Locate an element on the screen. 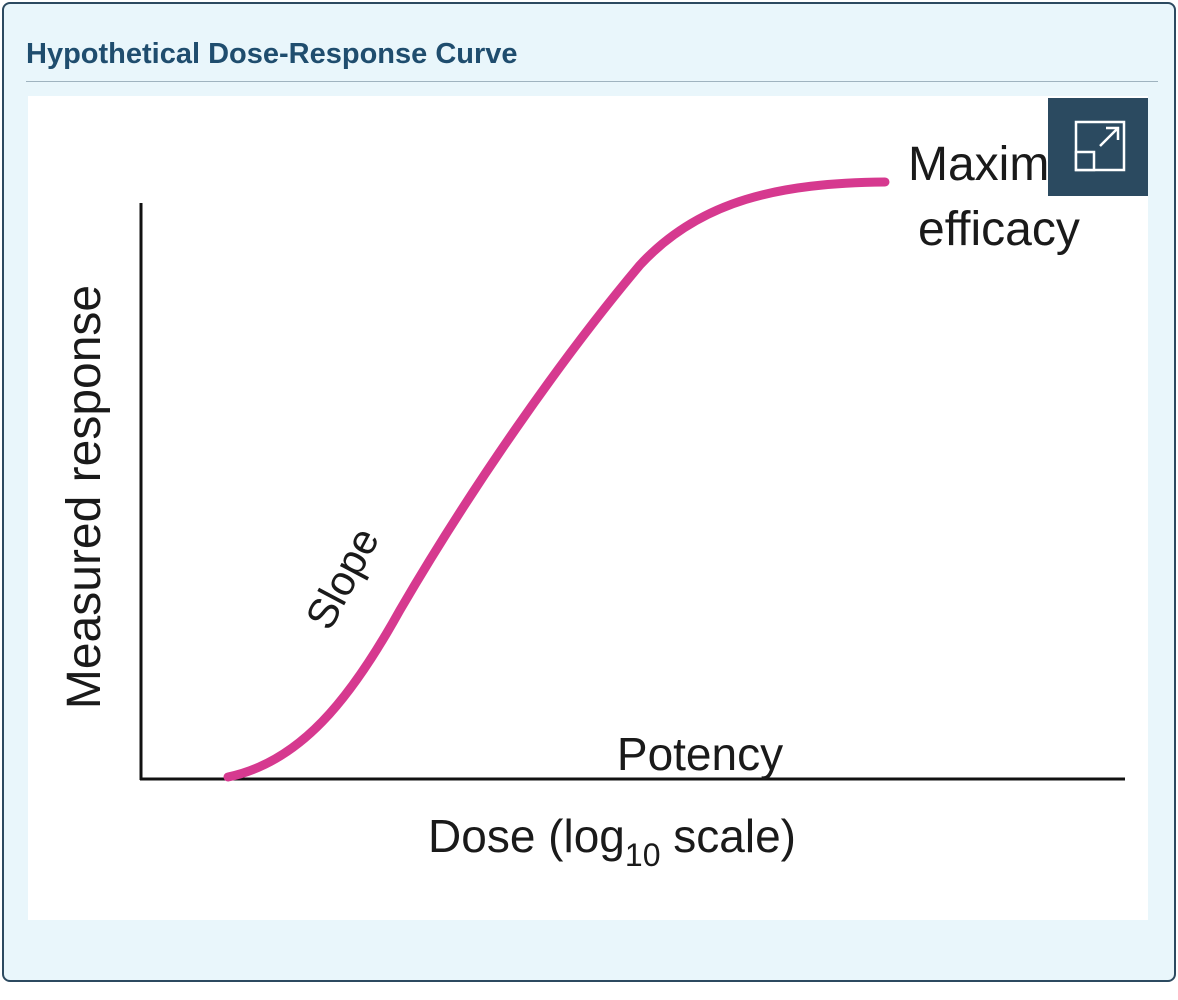  icon-frame is located at coordinates (1100, 146).